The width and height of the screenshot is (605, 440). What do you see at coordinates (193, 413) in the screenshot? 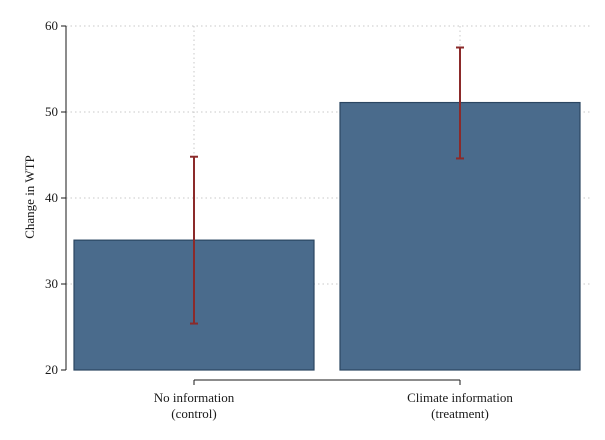
I see `x-tick-label-line2: (control)` at bounding box center [193, 413].